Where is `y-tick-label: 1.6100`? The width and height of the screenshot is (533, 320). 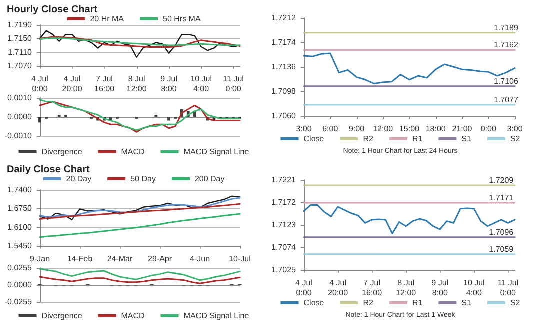
y-tick-label: 1.6100 is located at coordinates (20, 227).